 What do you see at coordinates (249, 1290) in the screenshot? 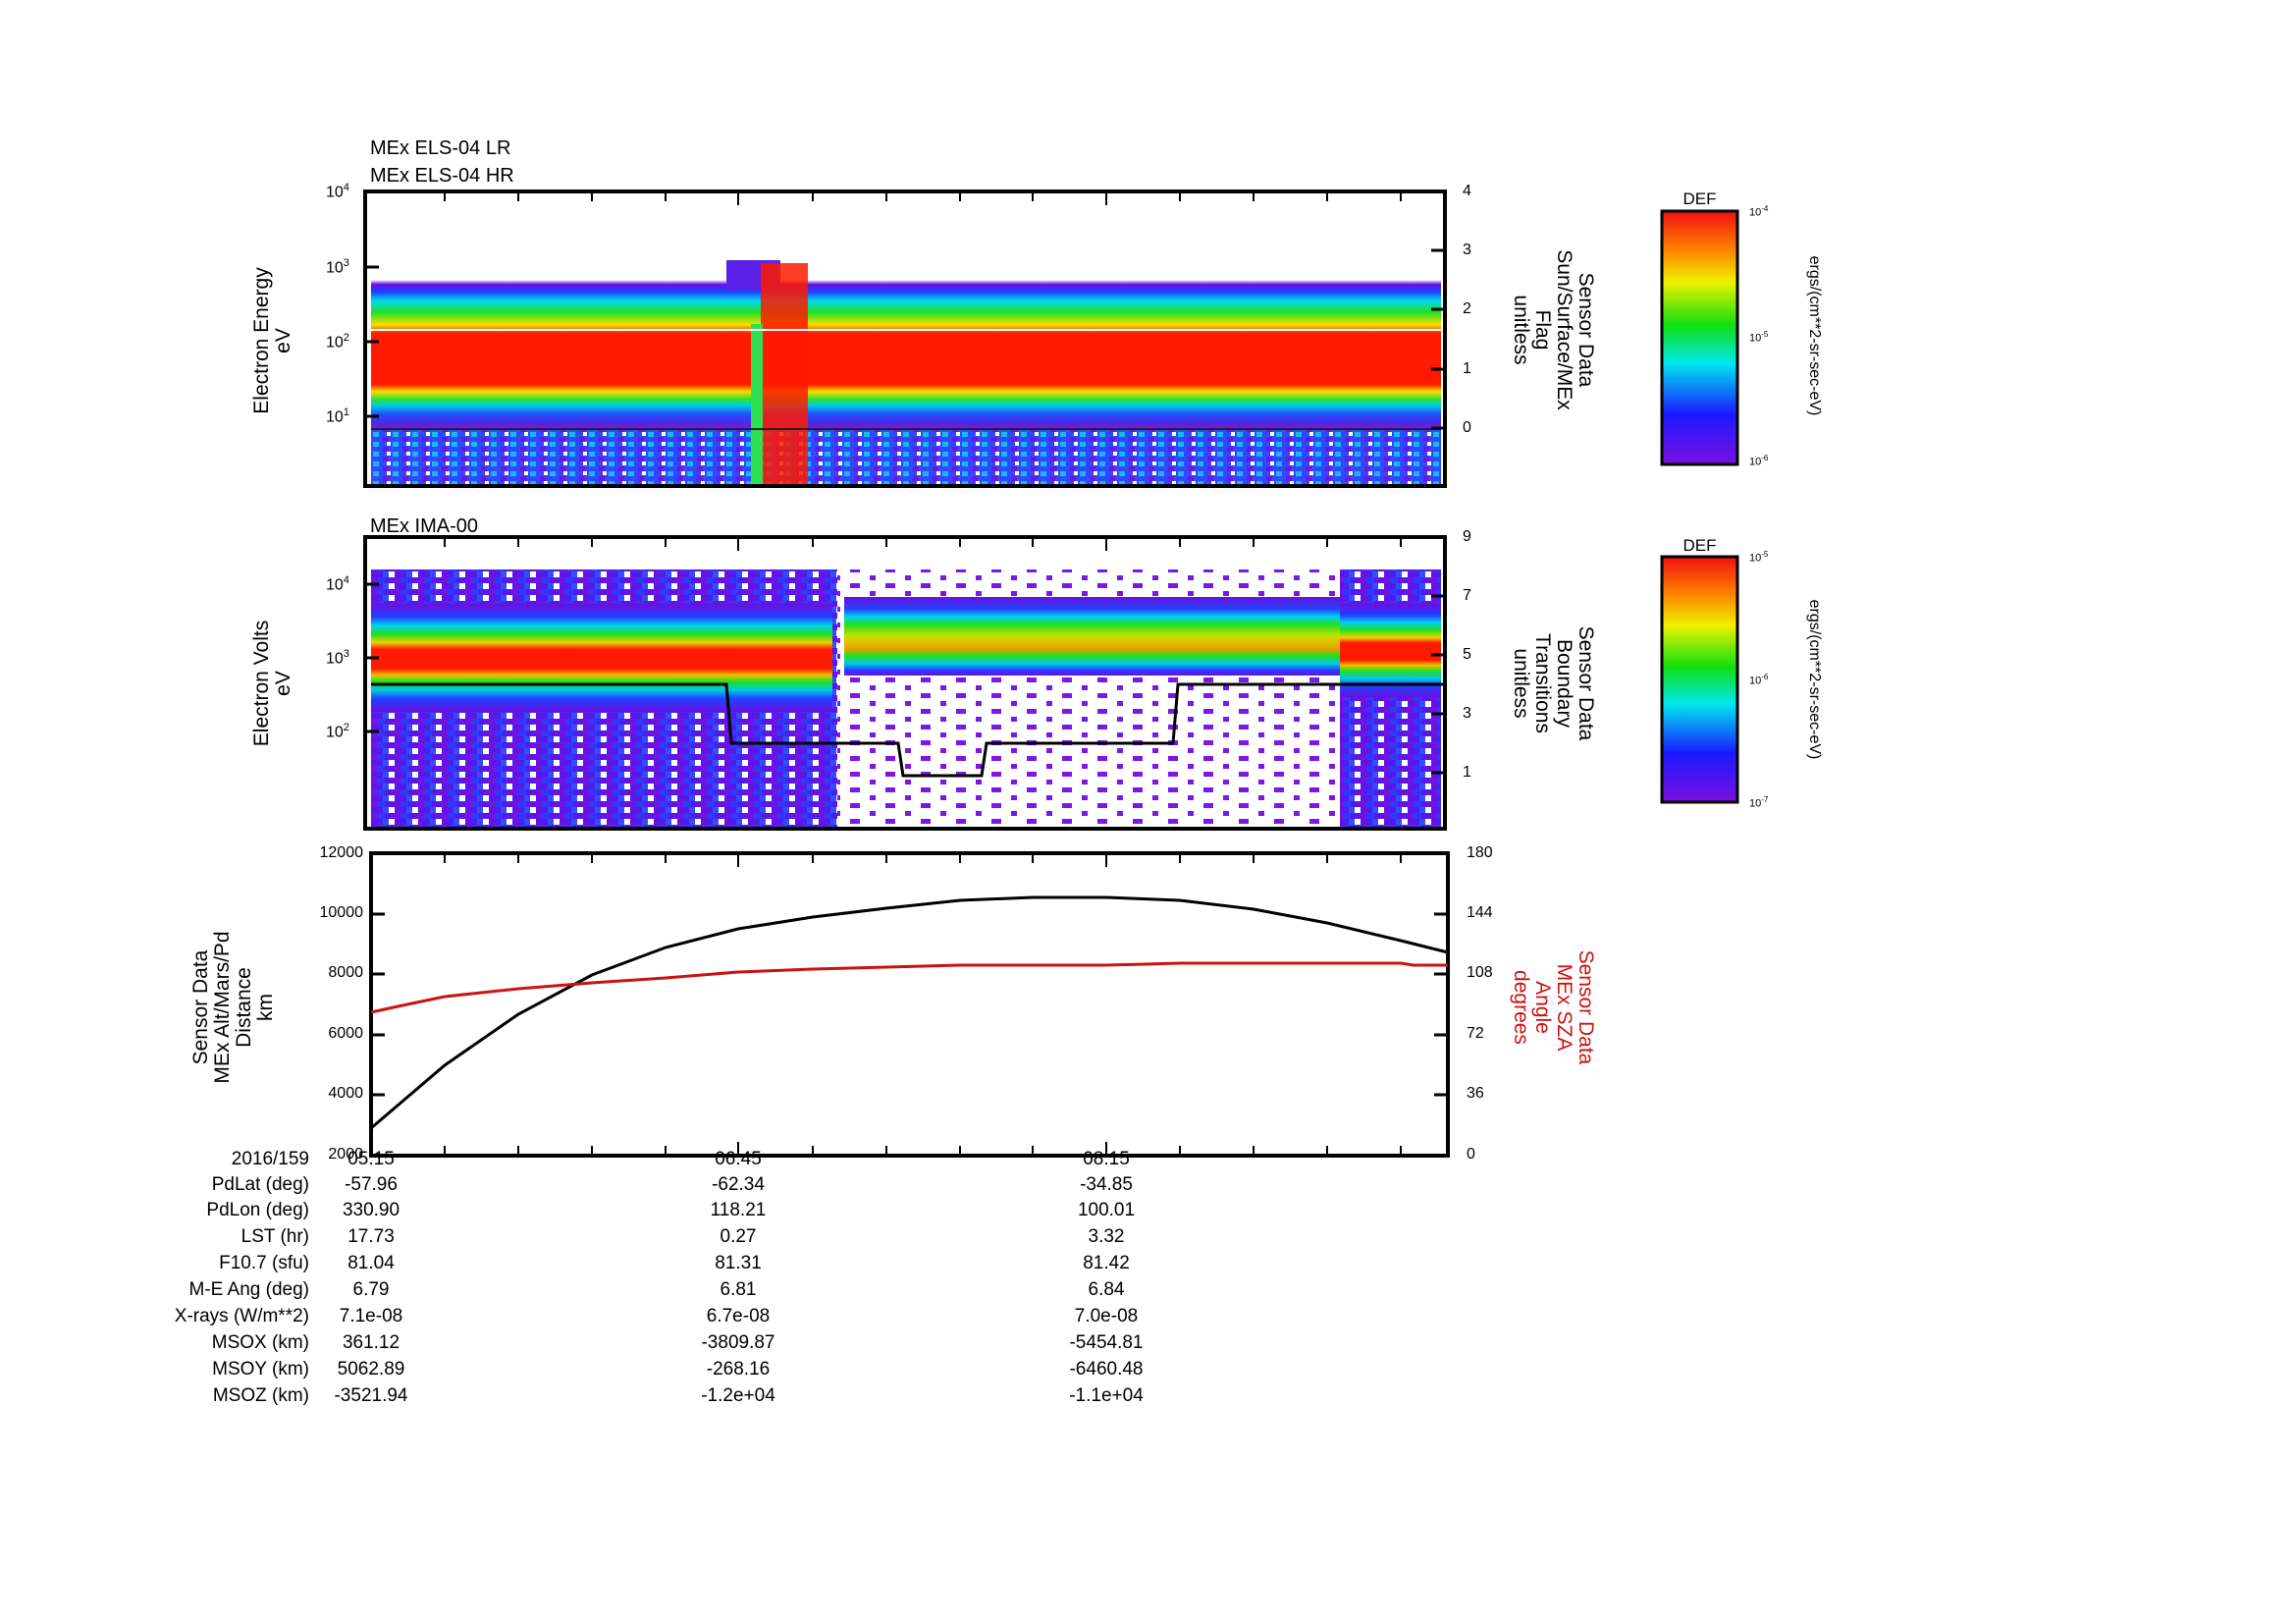
I see `eph-label: M-E Ang (deg)` at bounding box center [249, 1290].